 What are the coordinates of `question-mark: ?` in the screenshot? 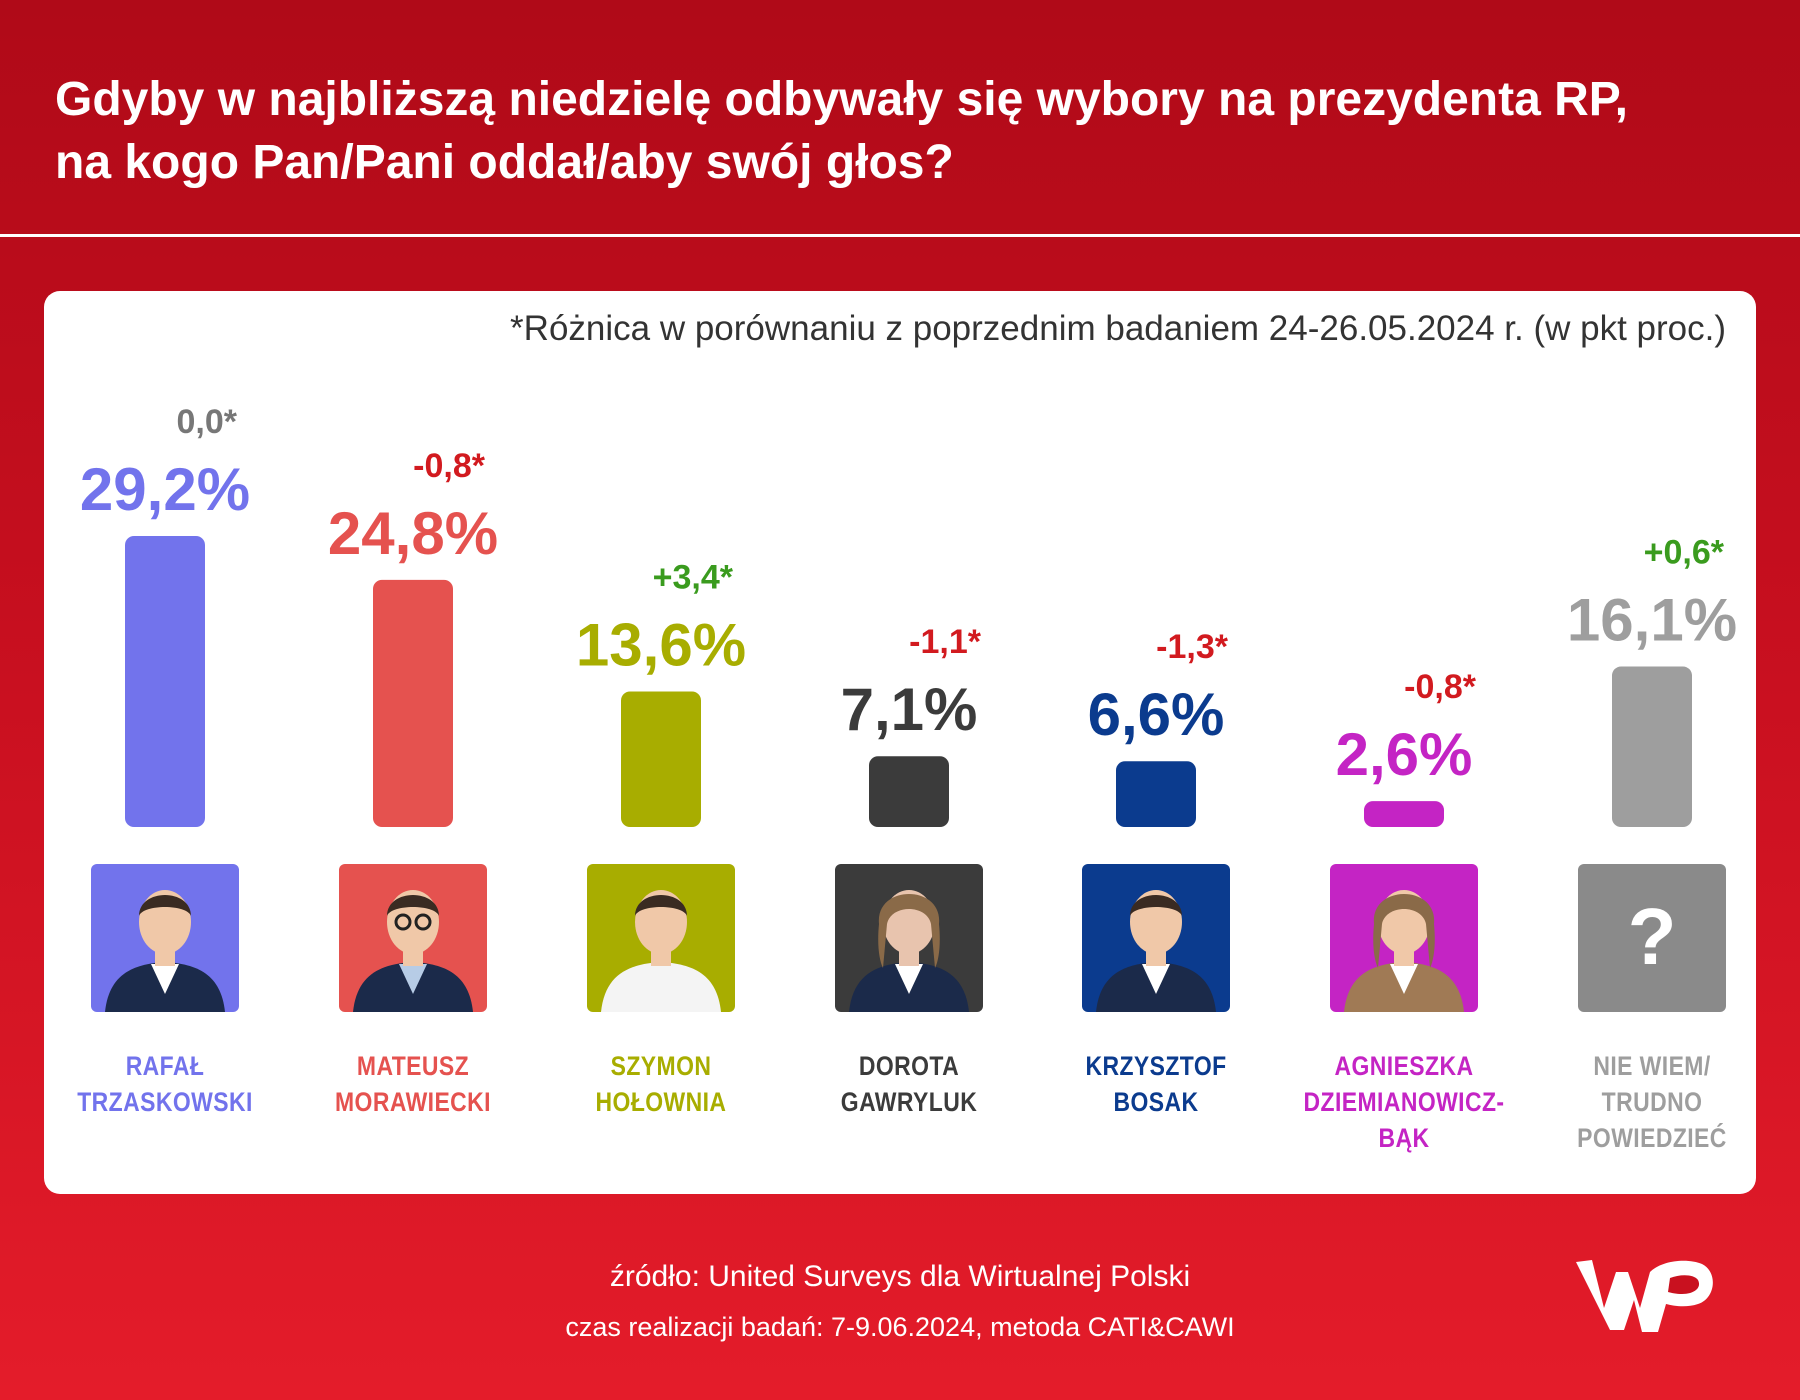 It's located at (1652, 936).